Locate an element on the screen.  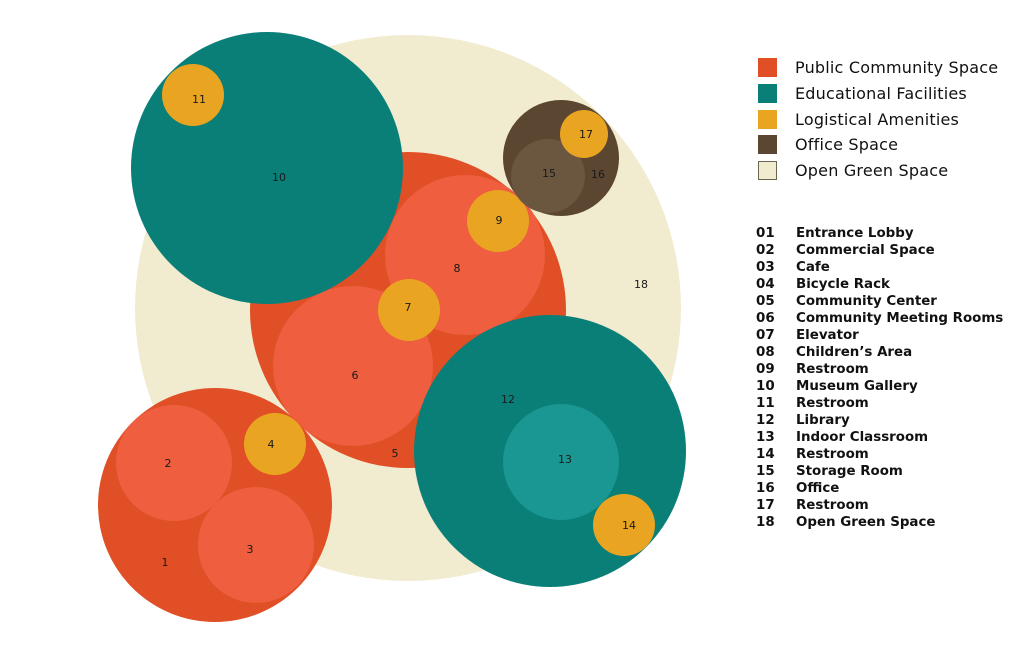
label-14: 14 is located at coordinates (629, 525).